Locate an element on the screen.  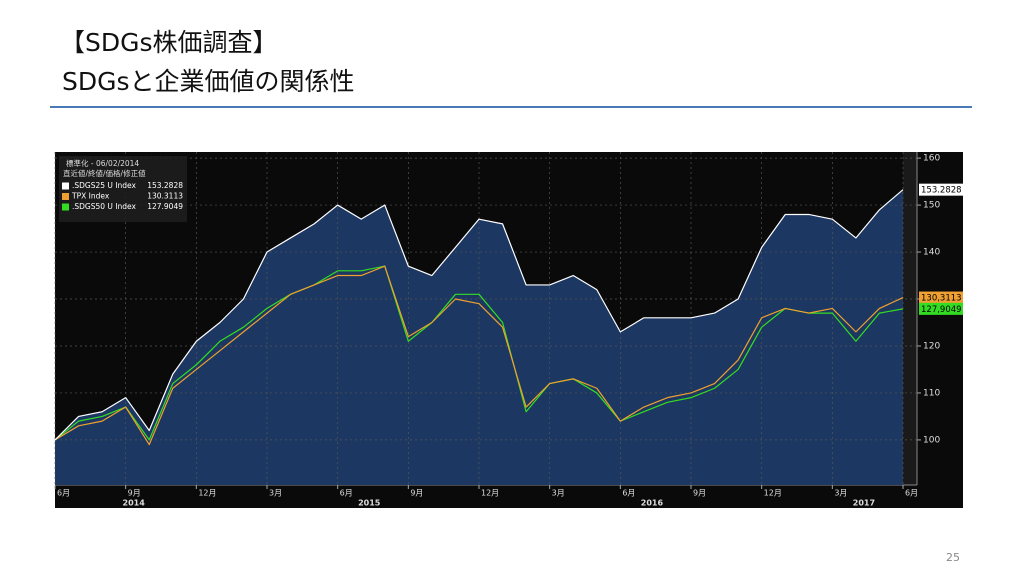
year-label: 2017 is located at coordinates (864, 503).